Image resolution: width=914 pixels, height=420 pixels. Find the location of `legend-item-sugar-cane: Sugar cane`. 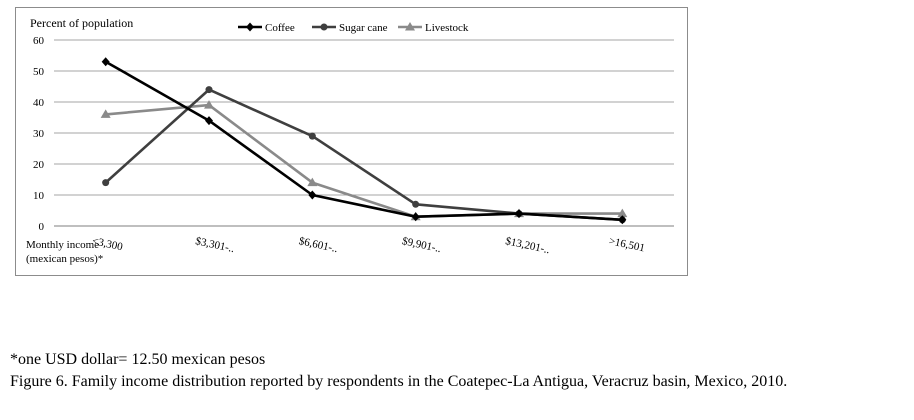

legend-item-sugar-cane: Sugar cane is located at coordinates (350, 28).